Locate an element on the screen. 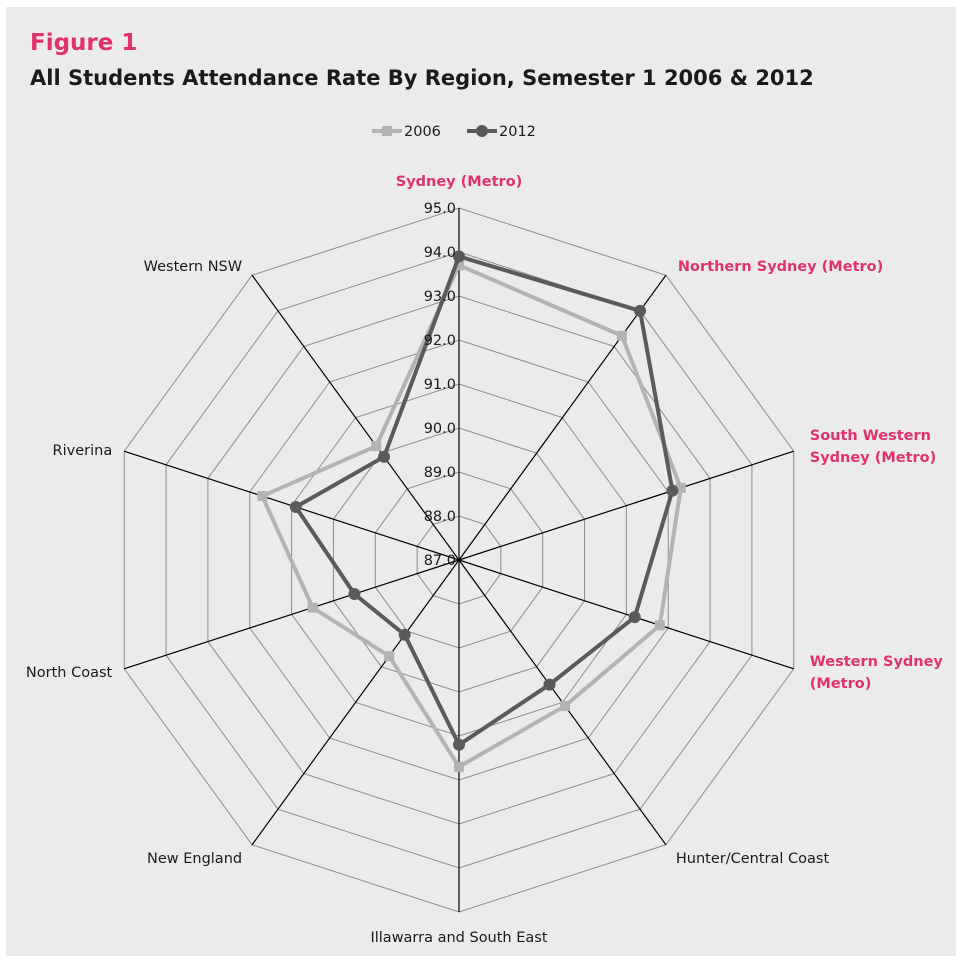 The height and width of the screenshot is (961, 960). tick-label-87.0: 87.0 is located at coordinates (440, 561).